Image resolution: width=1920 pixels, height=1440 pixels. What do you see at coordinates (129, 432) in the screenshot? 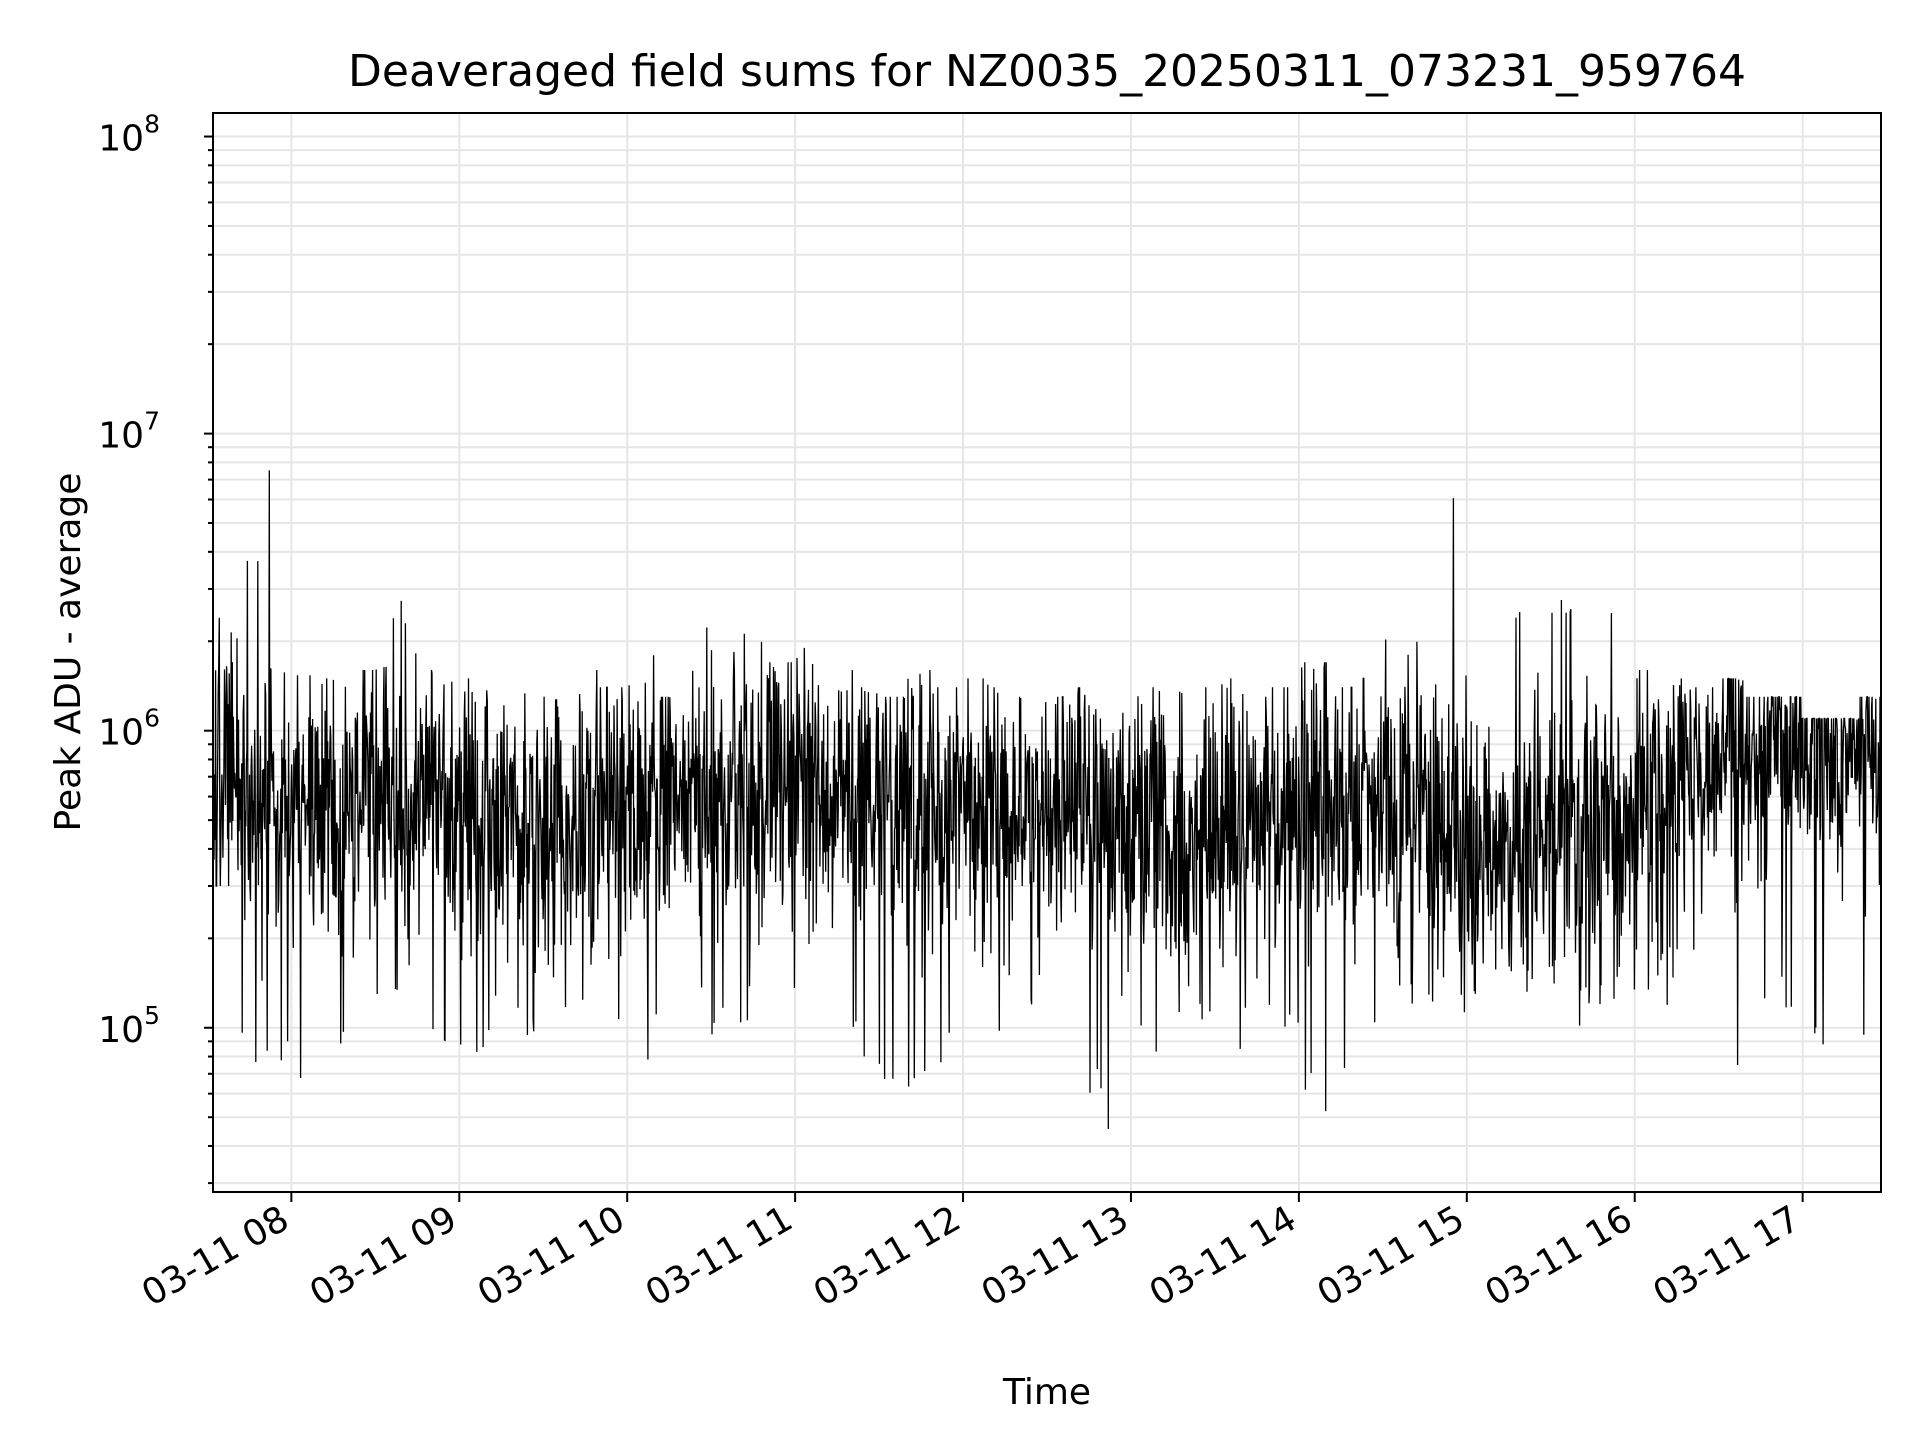
I see `y-tick-label: 10⁷` at bounding box center [129, 432].